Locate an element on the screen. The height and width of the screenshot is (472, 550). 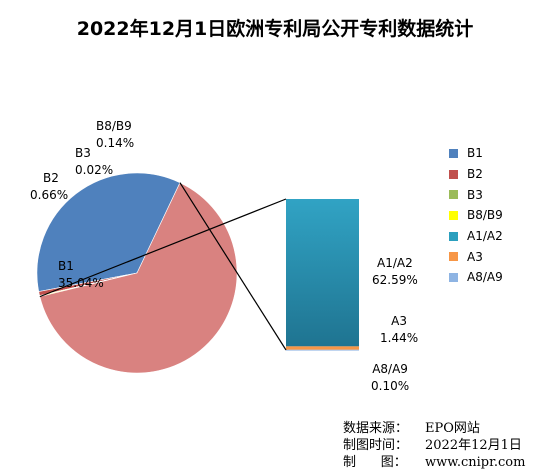
data-label-a3: A3 1.44% is located at coordinates (399, 329).